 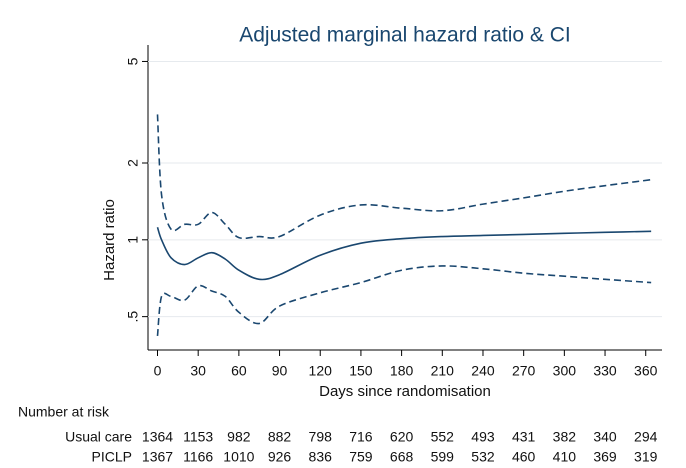 I want to click on x-tick-label: 30, so click(x=198, y=371).